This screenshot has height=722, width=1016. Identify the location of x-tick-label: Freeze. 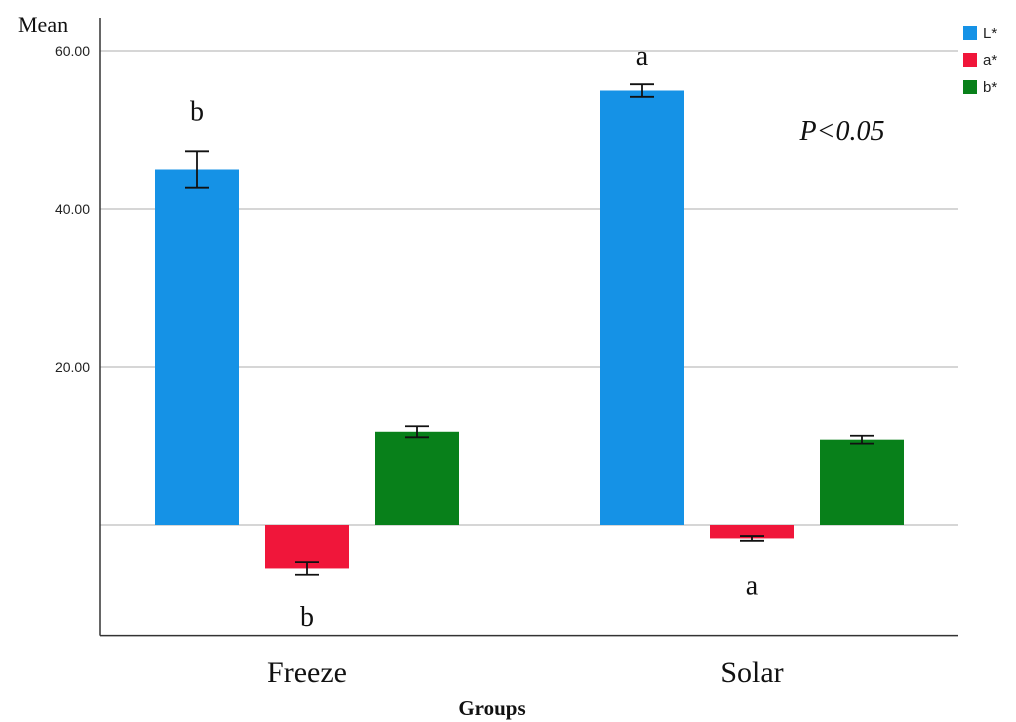
(307, 672).